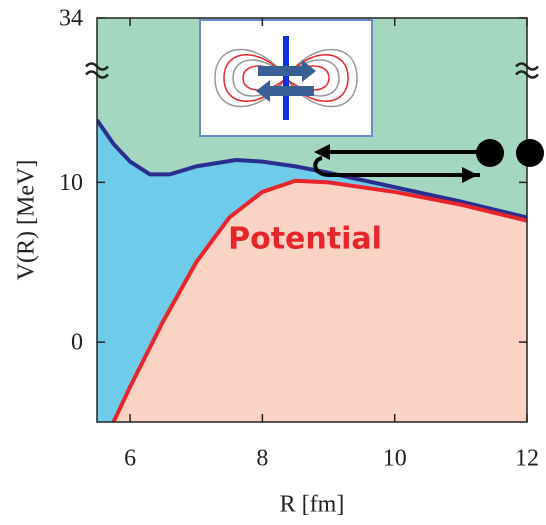  Describe the element at coordinates (71, 19) in the screenshot. I see `y-tick-label: 34` at that location.